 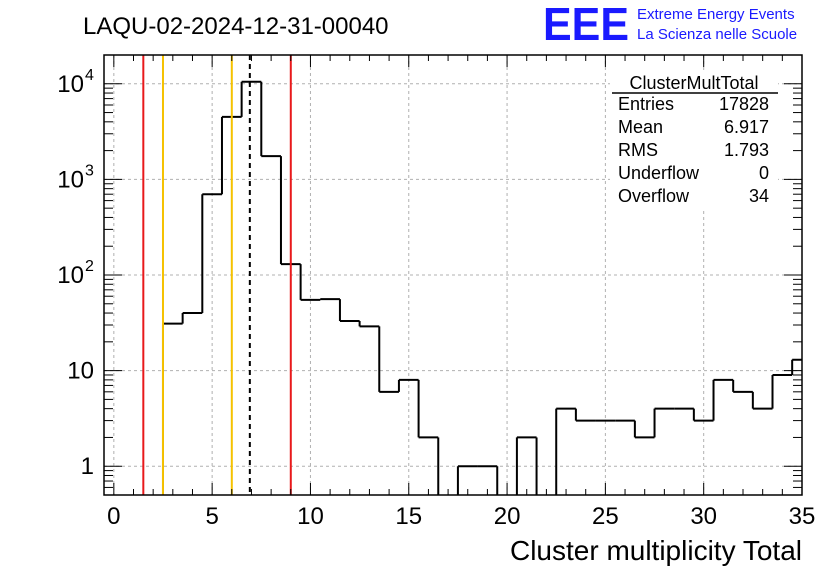 I want to click on stats-value-underflow: 0, so click(x=764, y=173).